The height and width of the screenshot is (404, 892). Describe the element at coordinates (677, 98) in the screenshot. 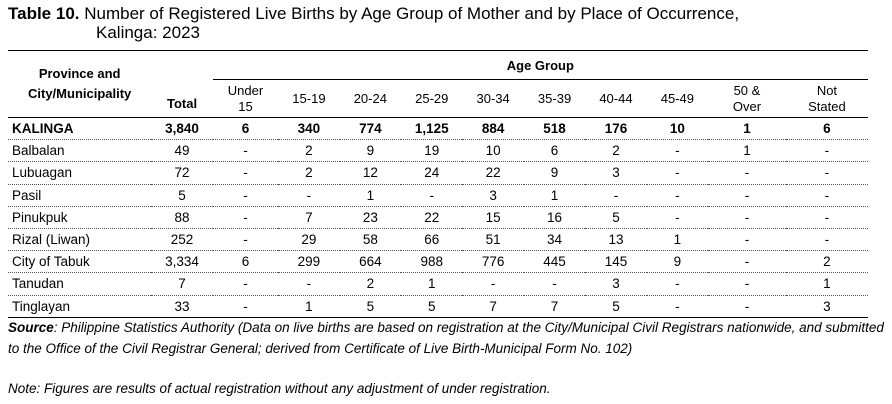

I see `header-45-49: 45-49` at that location.